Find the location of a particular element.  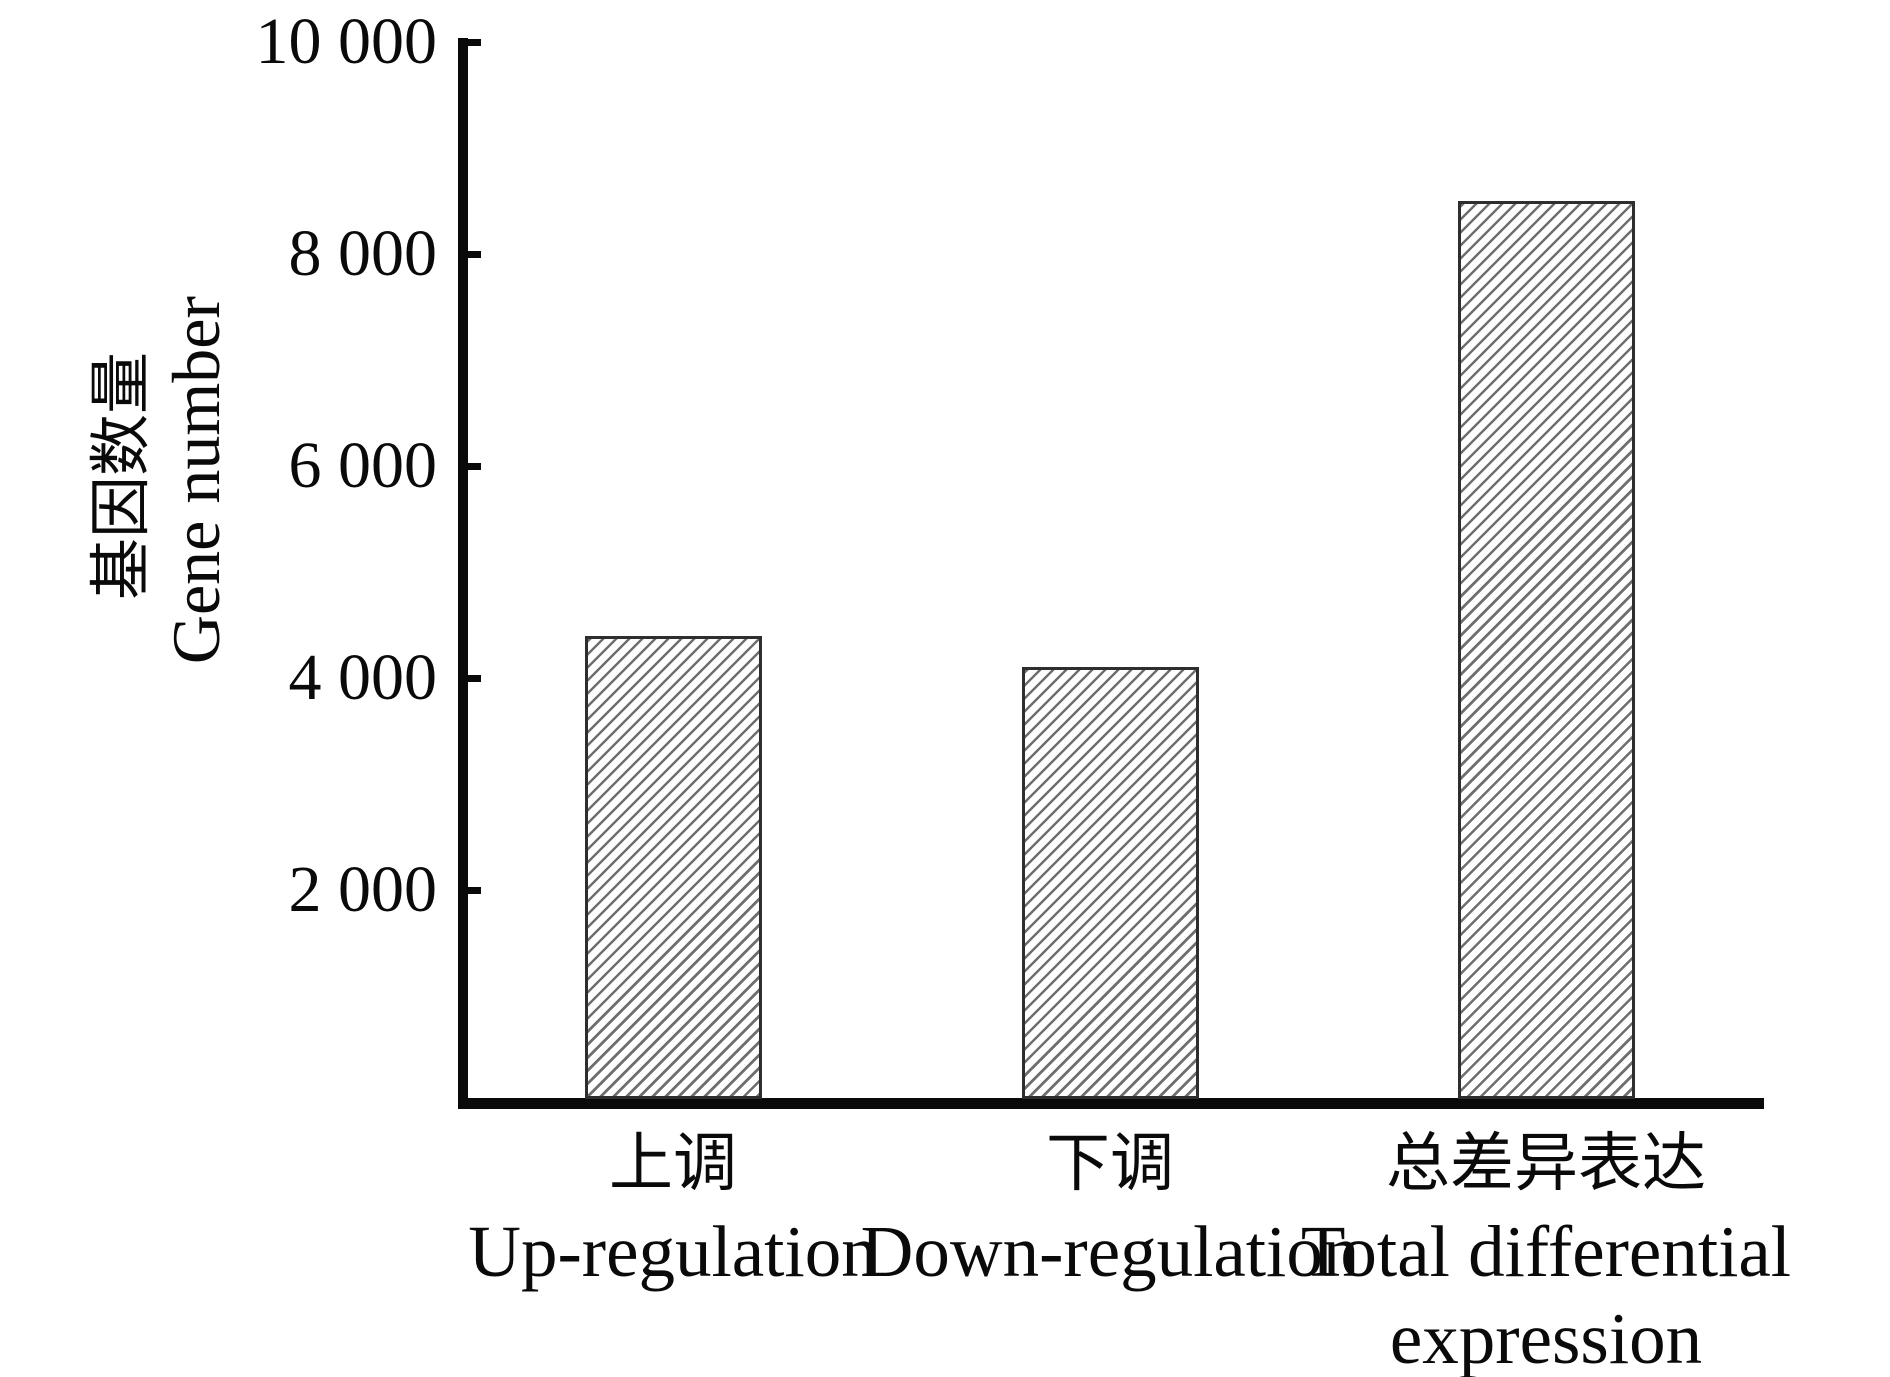

x-label-total-differential-expression: 总差异表达 Total differential expression is located at coordinates (1546, 1248).